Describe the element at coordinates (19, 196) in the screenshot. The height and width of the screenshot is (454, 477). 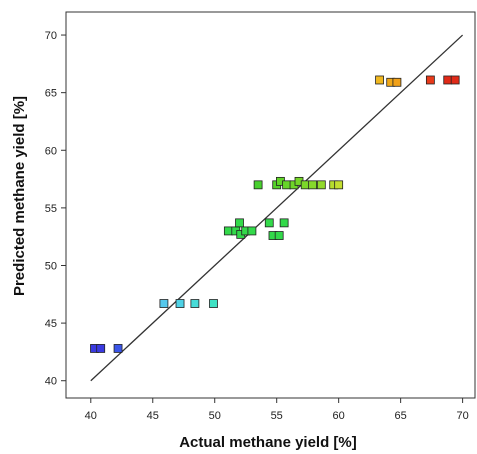
I see `y-axis-title: Predicted methane yield [%]` at that location.